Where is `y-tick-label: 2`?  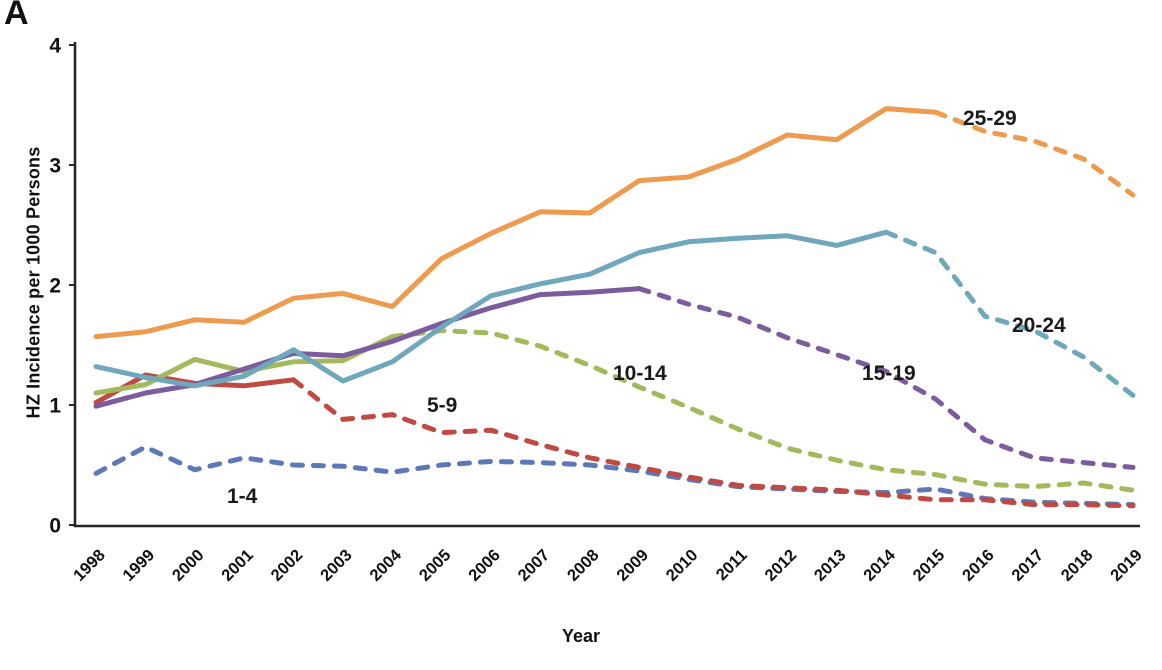 y-tick-label: 2 is located at coordinates (55, 286).